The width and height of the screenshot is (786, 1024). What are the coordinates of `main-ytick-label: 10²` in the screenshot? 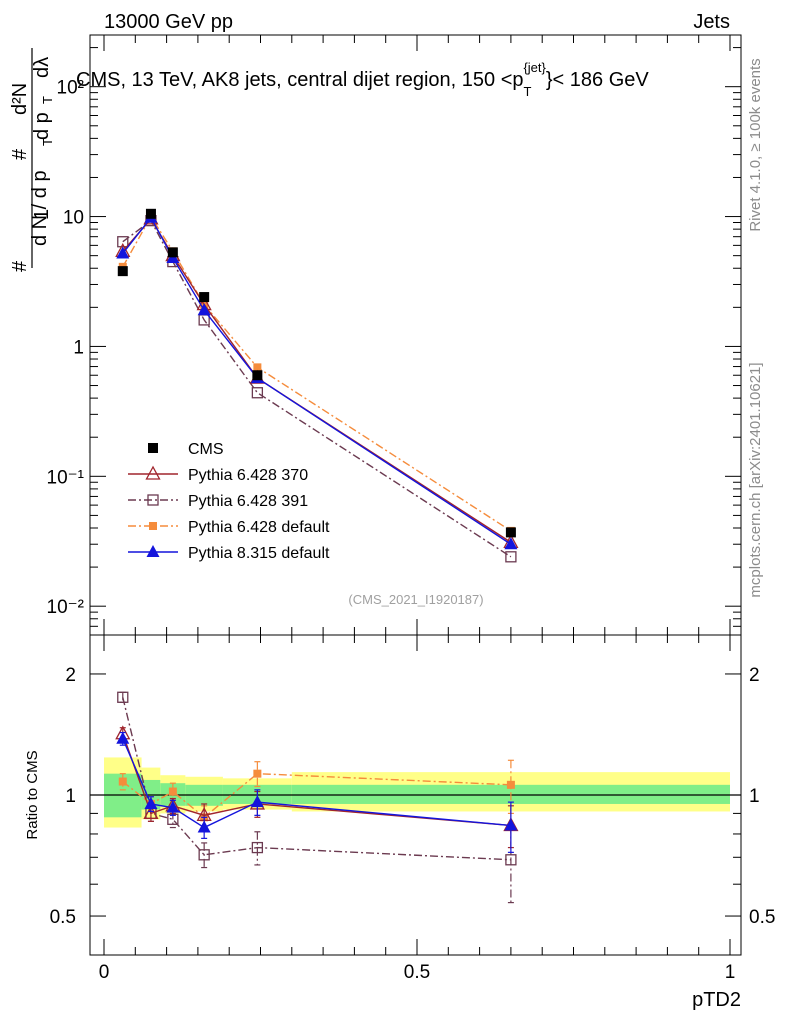 It's located at (70, 88).